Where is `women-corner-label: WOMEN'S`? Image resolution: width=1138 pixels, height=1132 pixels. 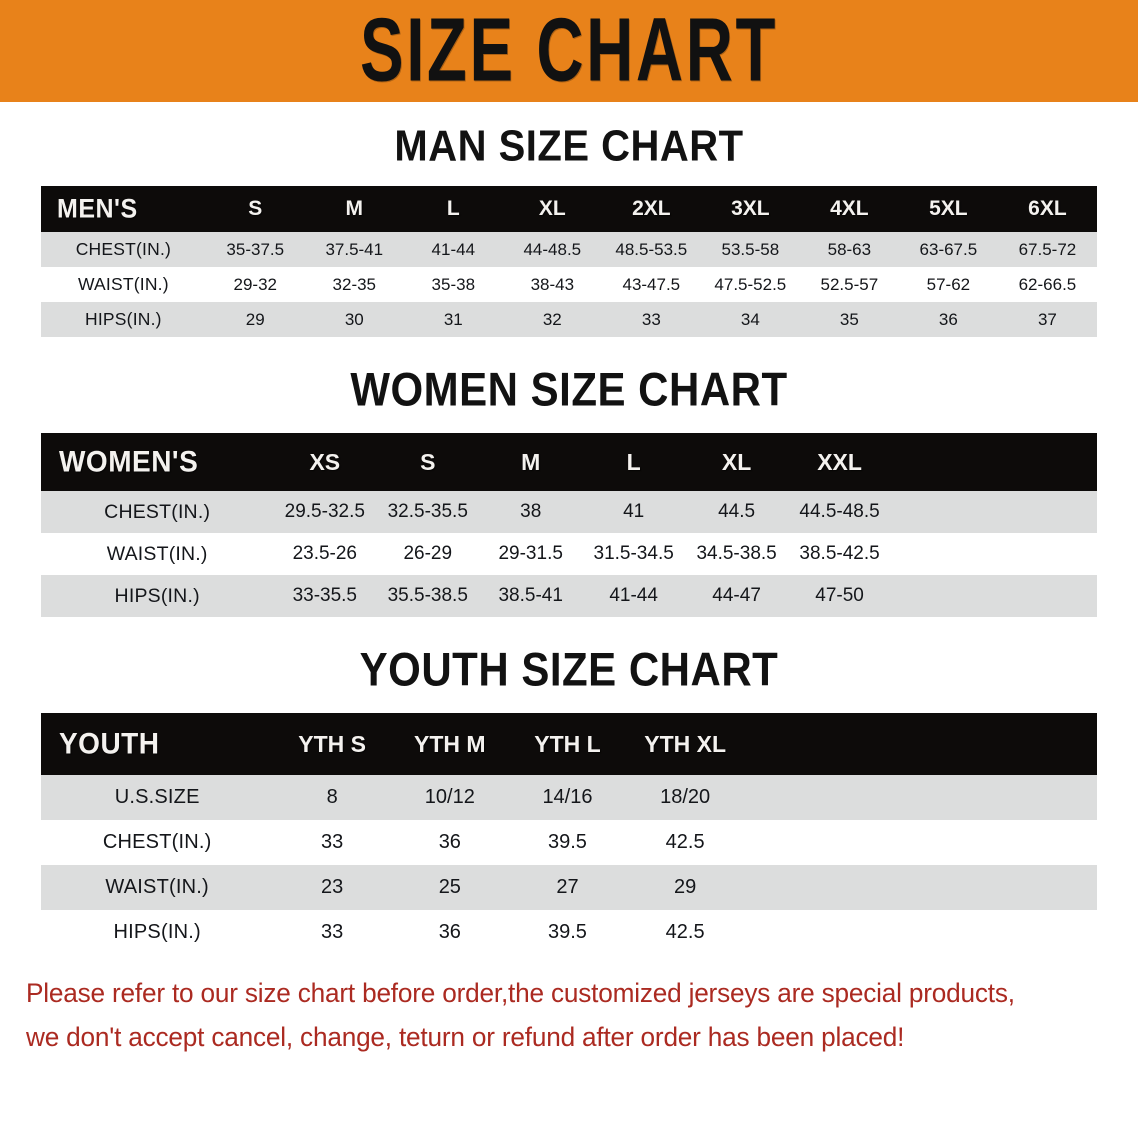
women-corner-label: WOMEN'S is located at coordinates (129, 461).